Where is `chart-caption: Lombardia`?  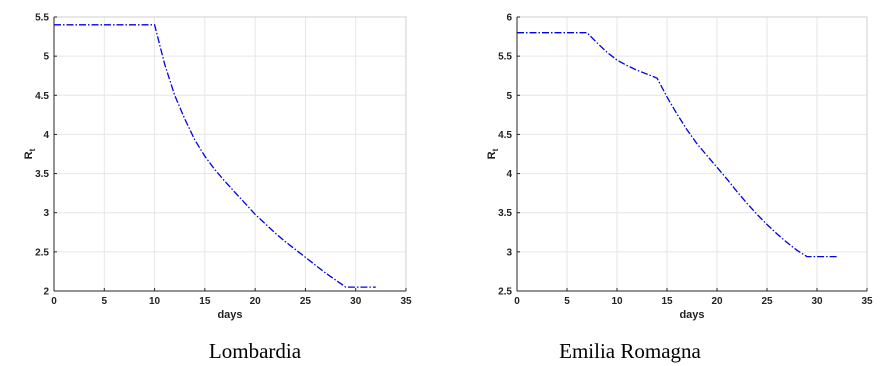 chart-caption: Lombardia is located at coordinates (255, 351).